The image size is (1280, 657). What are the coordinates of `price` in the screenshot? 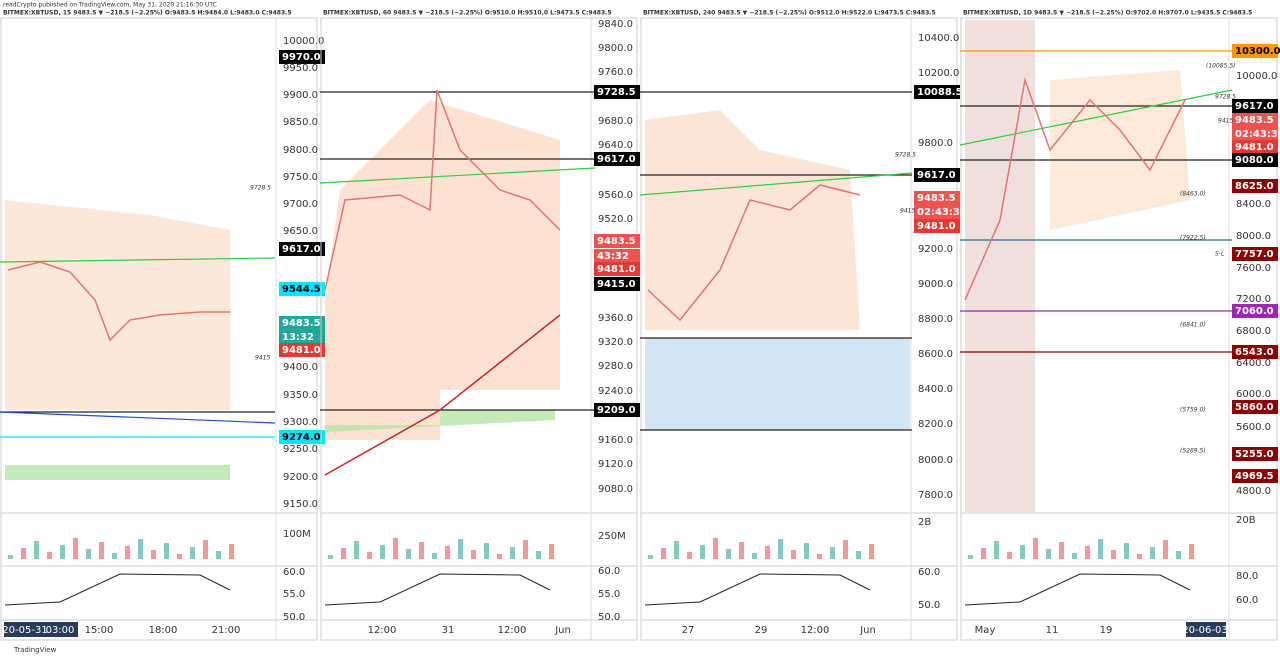 It's located at (442, 190).